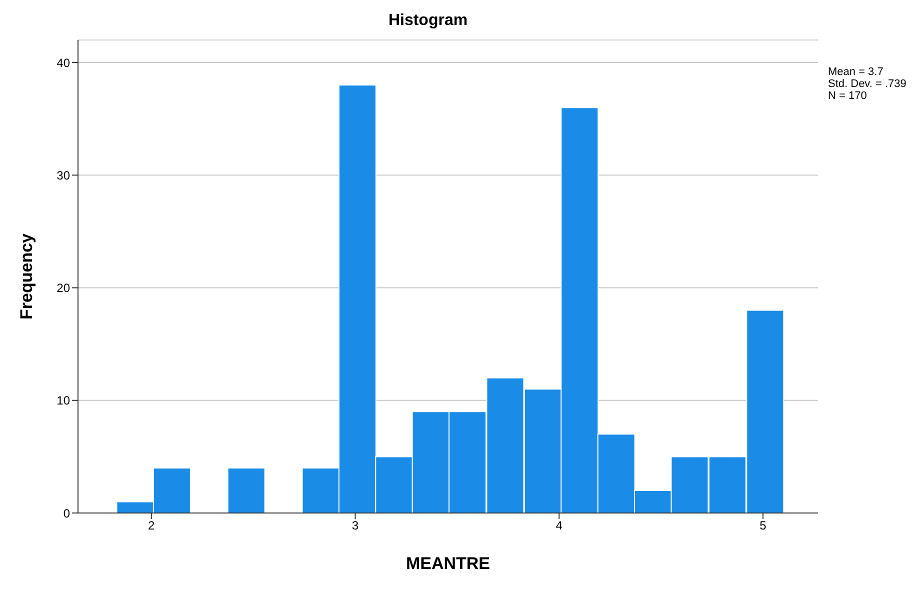  What do you see at coordinates (355, 525) in the screenshot?
I see `x-tick-label: 3` at bounding box center [355, 525].